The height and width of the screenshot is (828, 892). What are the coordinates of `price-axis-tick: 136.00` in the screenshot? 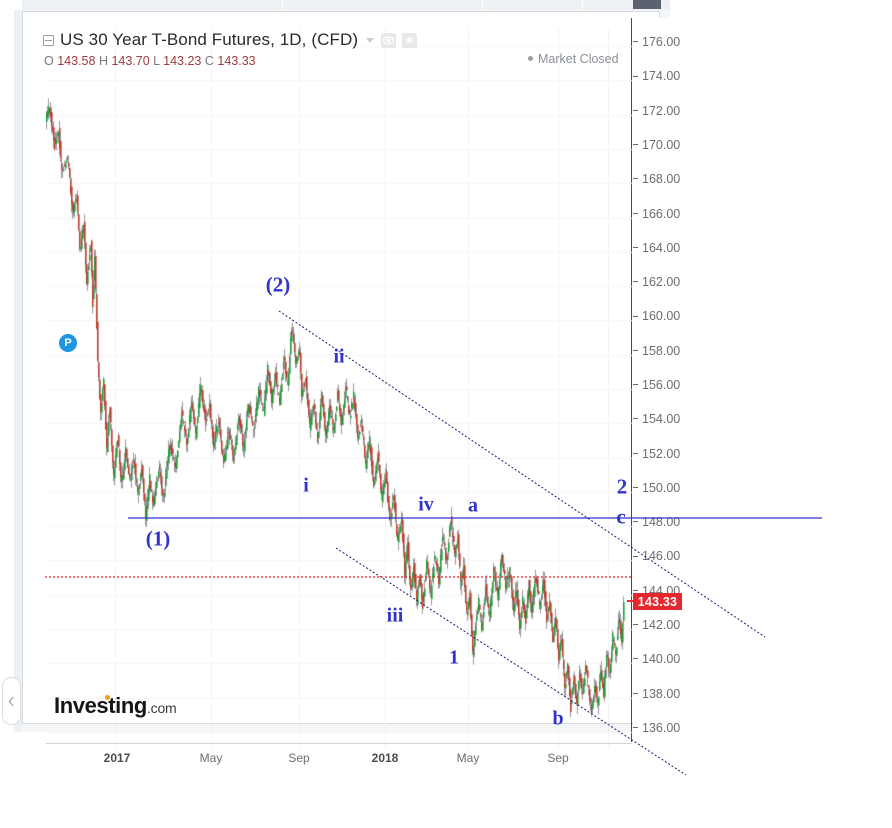 It's located at (656, 728).